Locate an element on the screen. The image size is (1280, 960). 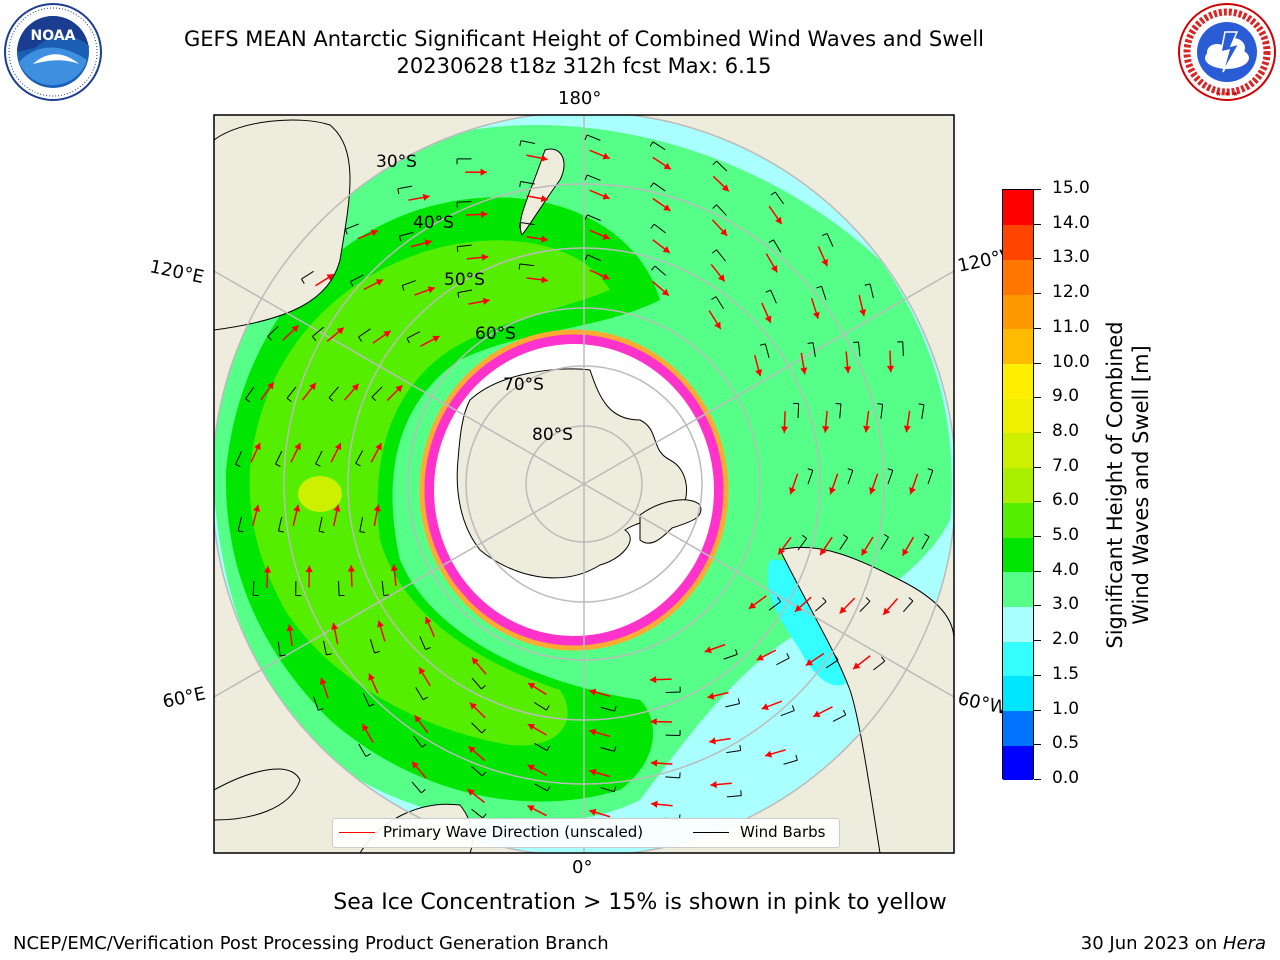
footer-machine: Hera is located at coordinates (1244, 943).